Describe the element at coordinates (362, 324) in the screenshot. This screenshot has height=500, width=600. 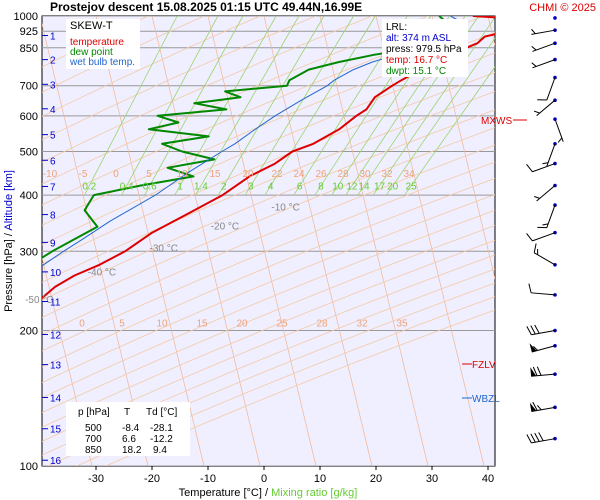
I see `dry-adiabat-label: 32` at that location.